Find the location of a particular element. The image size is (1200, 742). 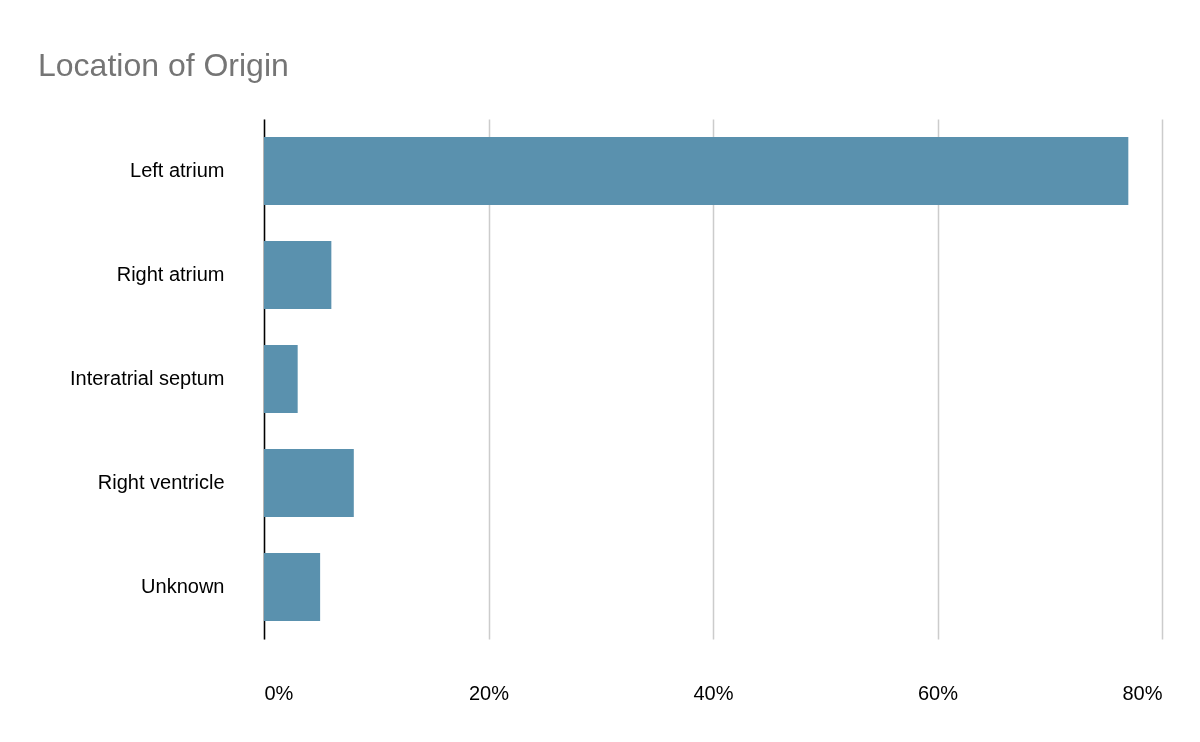

x-tick-label: 60% is located at coordinates (938, 692).